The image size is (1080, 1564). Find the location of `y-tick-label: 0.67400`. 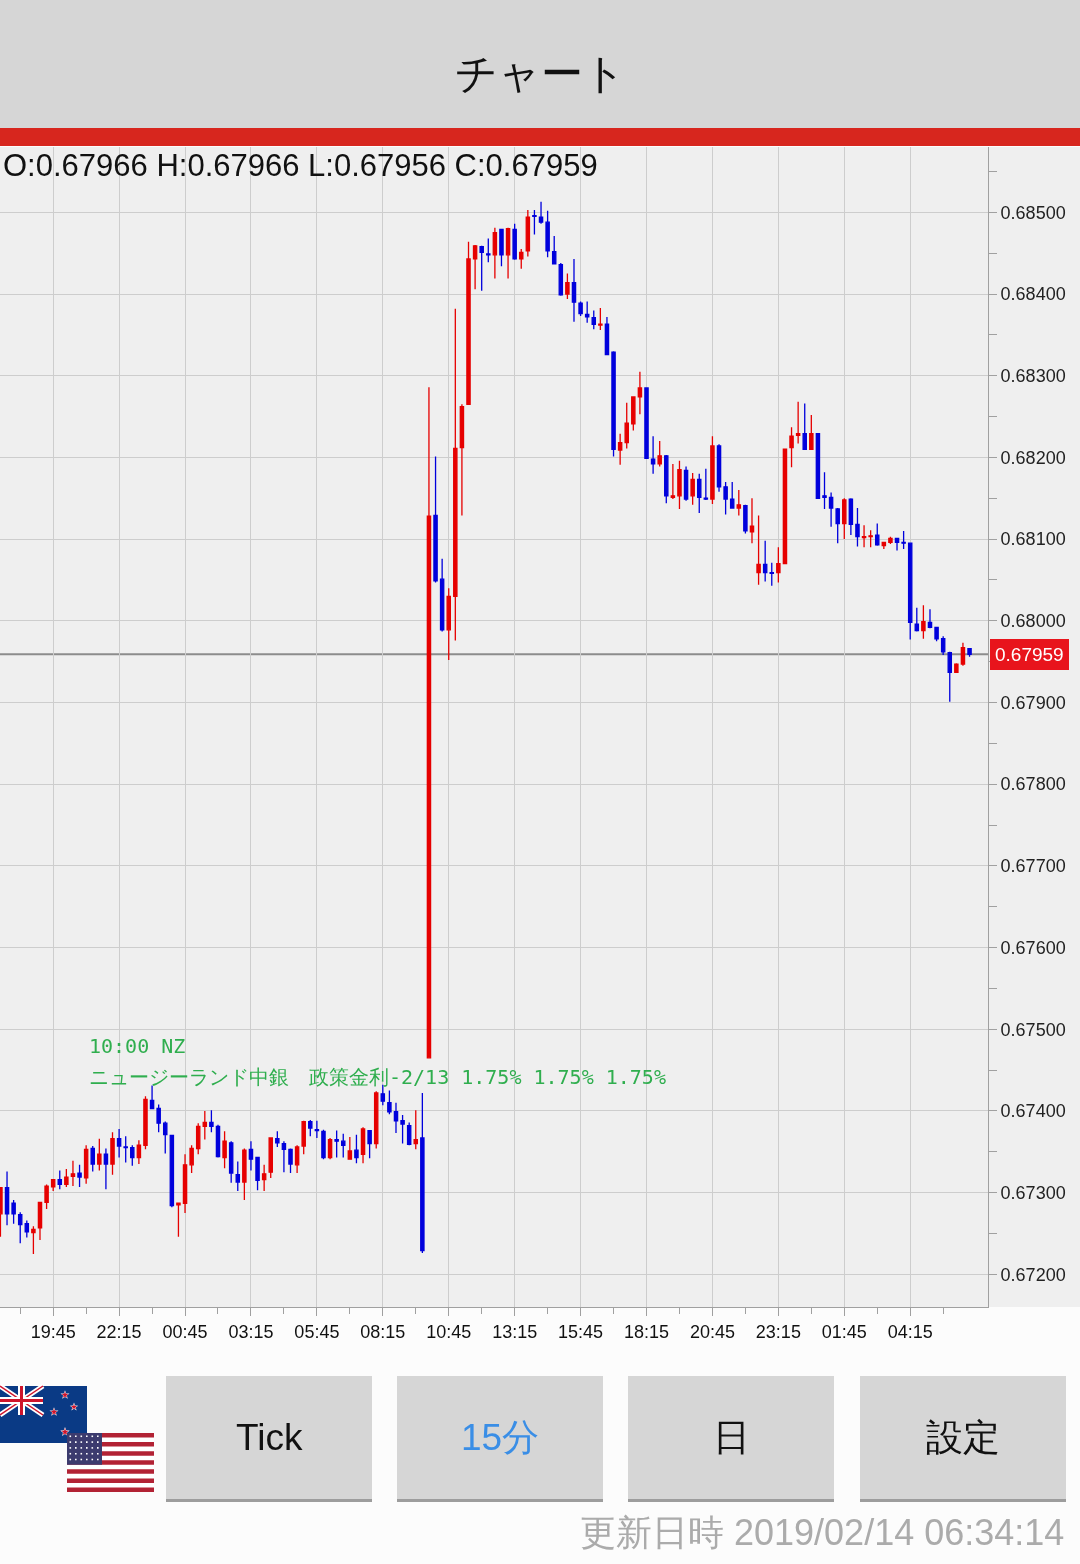

y-tick-label: 0.67400 is located at coordinates (1033, 1111).